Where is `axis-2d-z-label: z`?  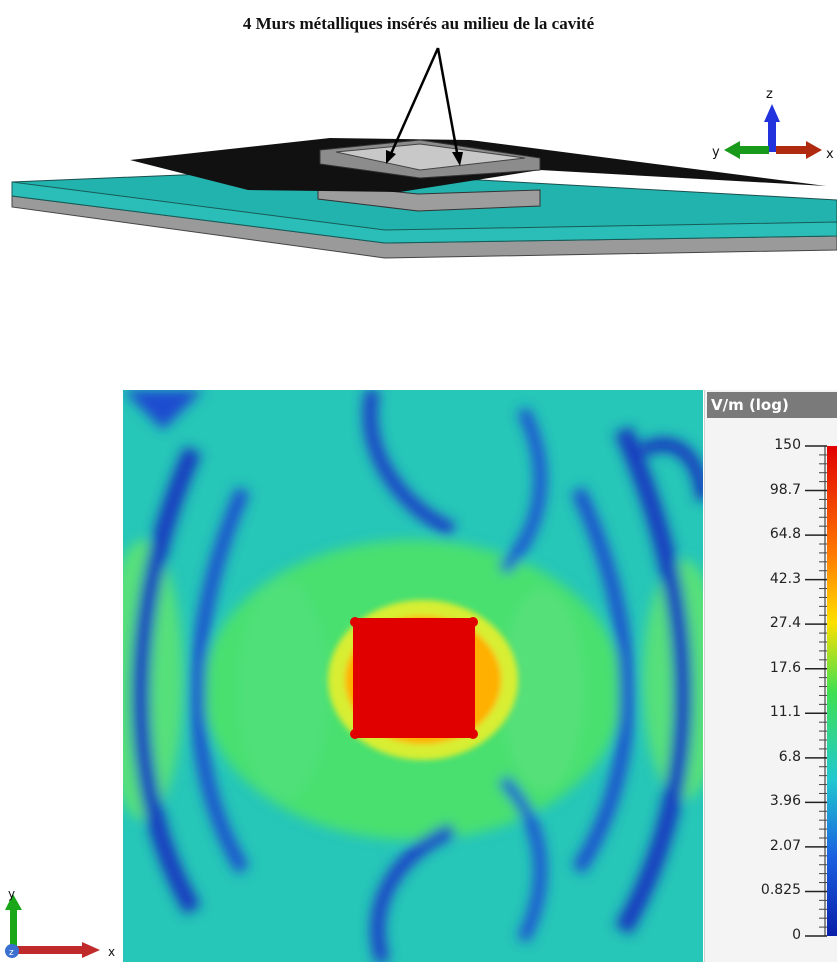
axis-2d-z-label: z is located at coordinates (11, 953).